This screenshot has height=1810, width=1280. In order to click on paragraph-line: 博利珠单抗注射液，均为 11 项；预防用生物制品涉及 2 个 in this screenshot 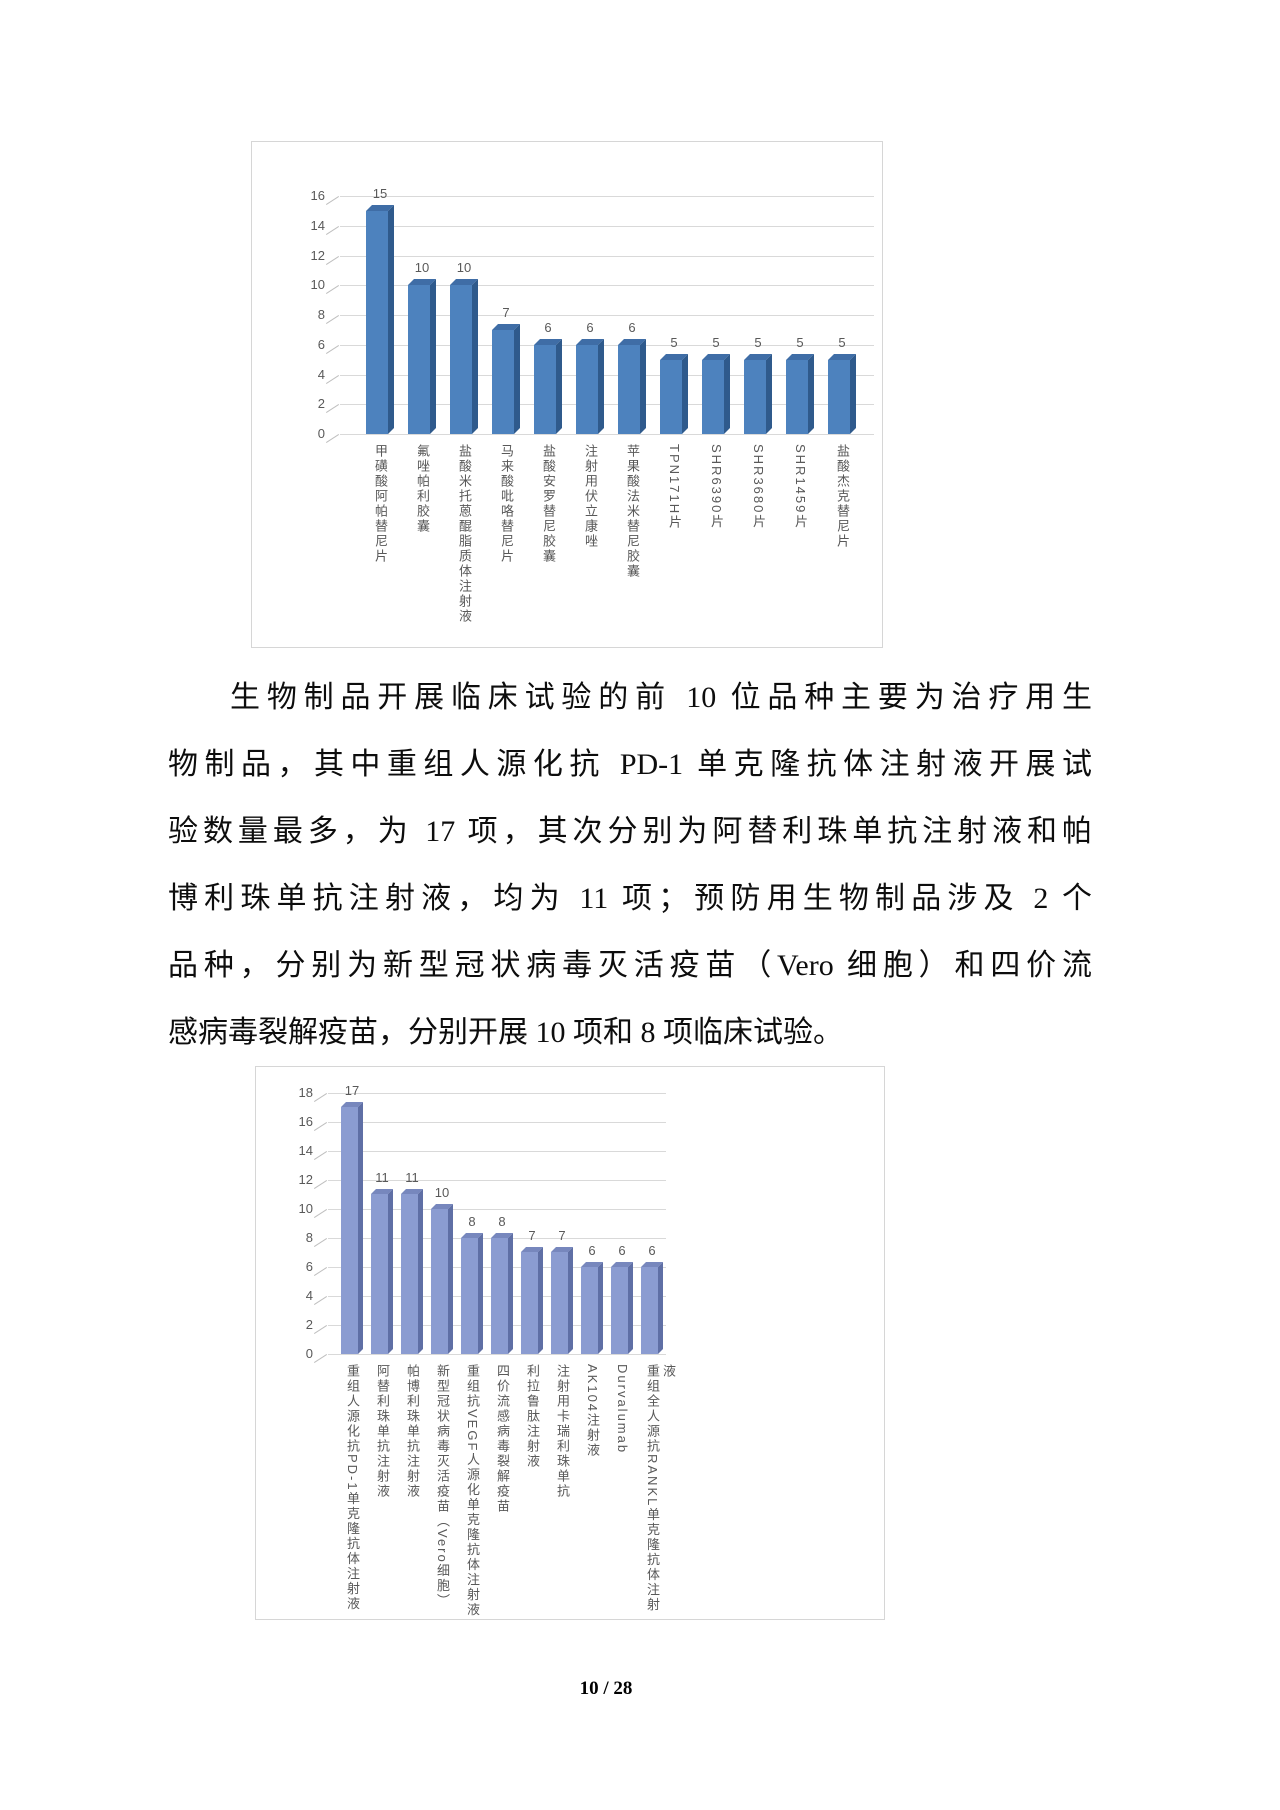, I will do `click(630, 898)`.